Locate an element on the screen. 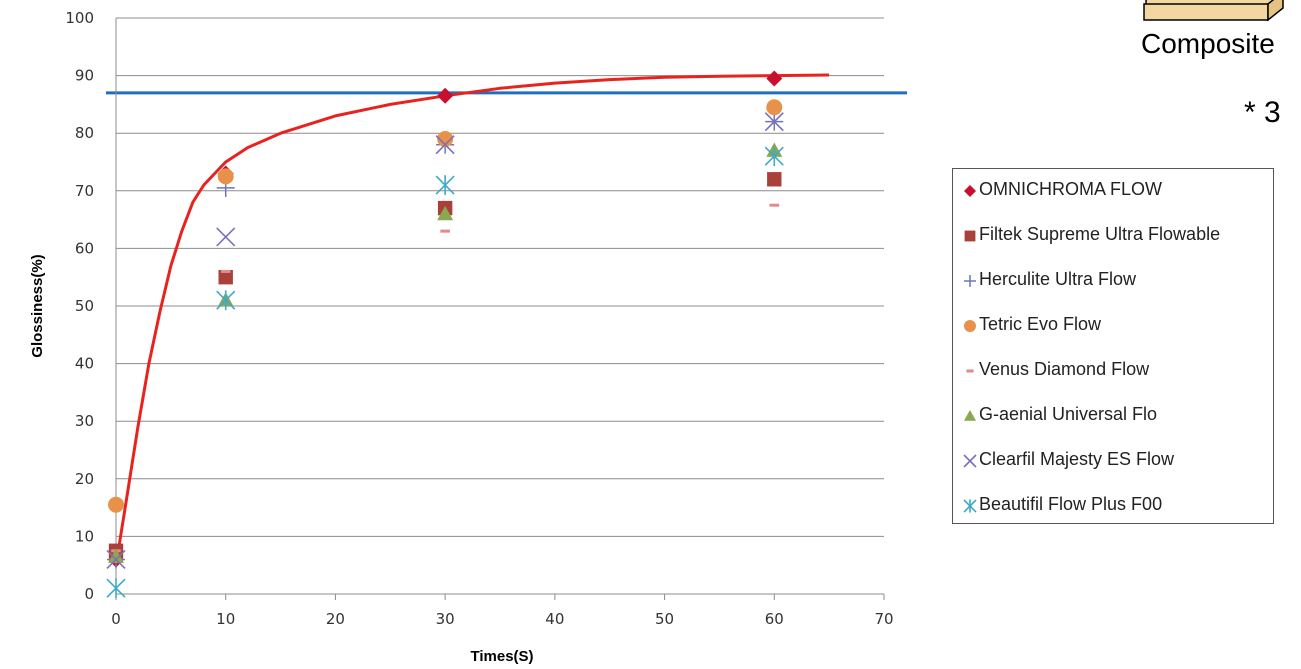 Image resolution: width=1301 pixels, height=669 pixels. x-tick-label-30: 30 is located at coordinates (445, 619).